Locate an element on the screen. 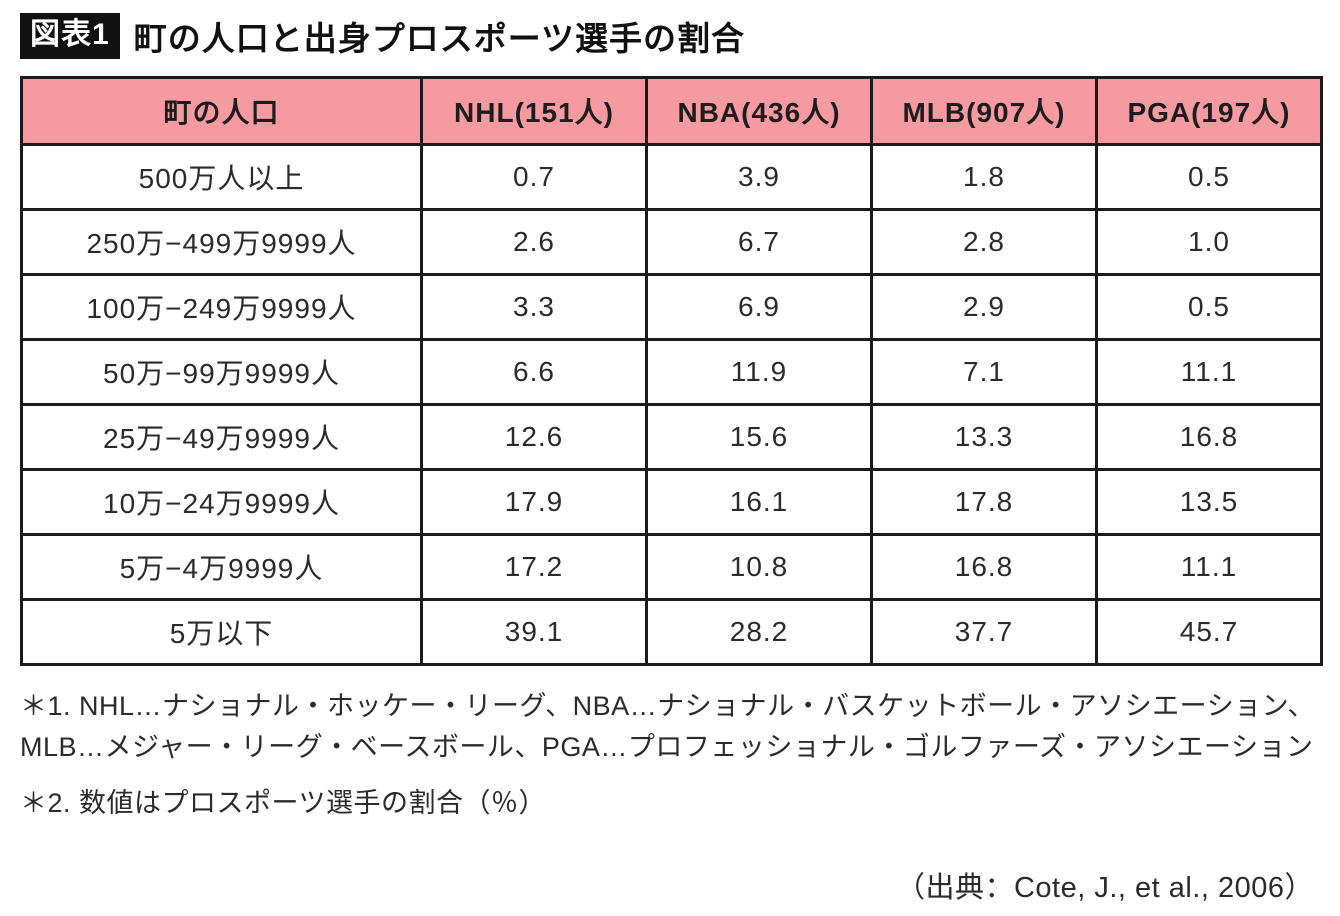 The height and width of the screenshot is (916, 1340). value-cell: 2.8 is located at coordinates (984, 242).